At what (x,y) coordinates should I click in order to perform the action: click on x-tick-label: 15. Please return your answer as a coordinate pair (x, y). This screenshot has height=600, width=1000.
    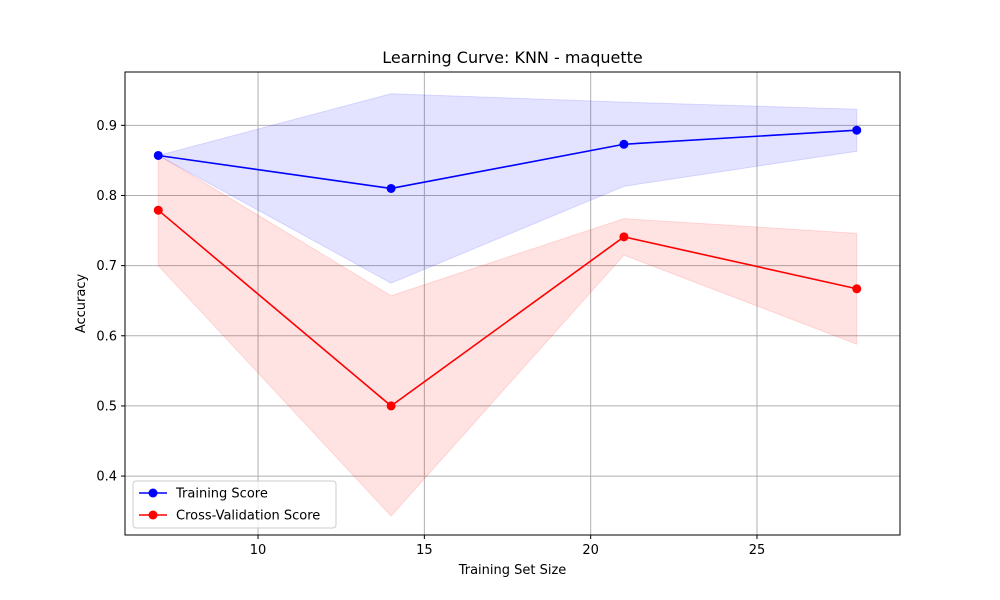
    Looking at the image, I should click on (424, 550).